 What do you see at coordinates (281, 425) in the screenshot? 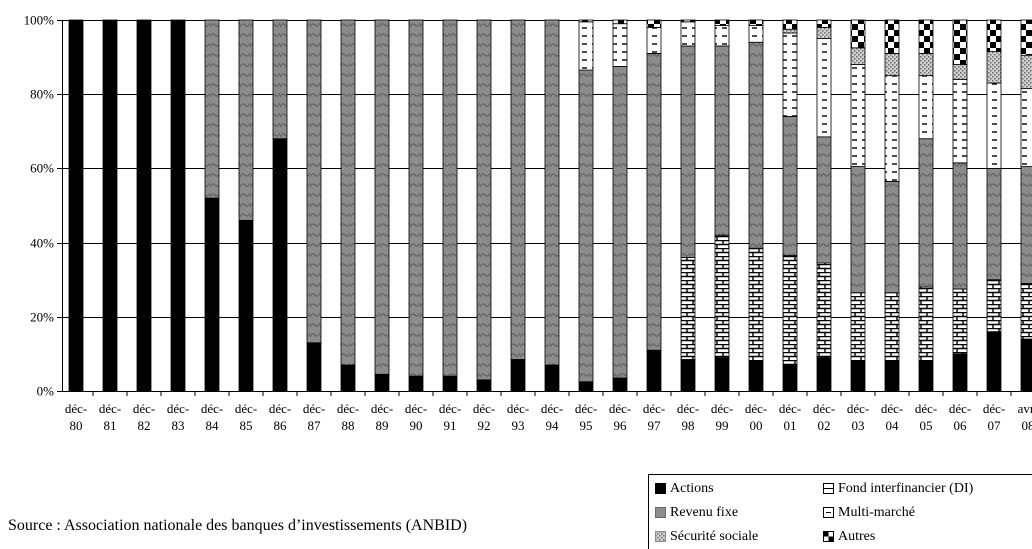
I see `x-tick-label: 86` at bounding box center [281, 425].